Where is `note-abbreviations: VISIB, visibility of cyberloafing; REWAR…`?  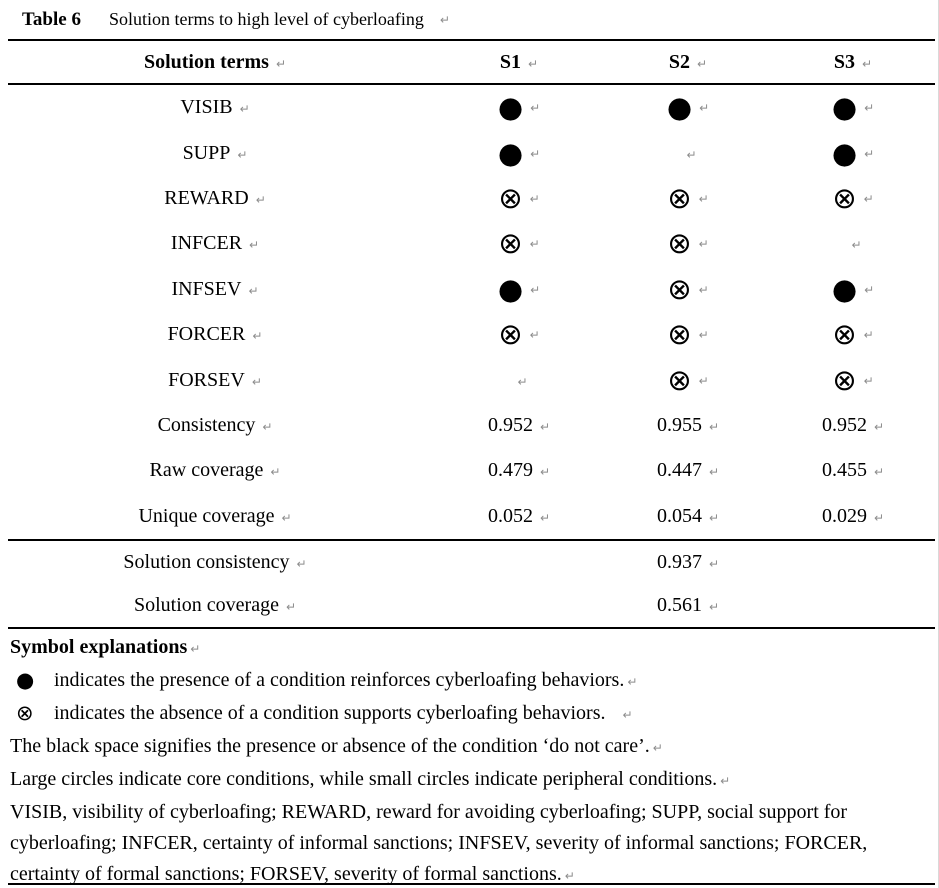
note-abbreviations: VISIB, visibility of cyberloafing; REWAR… is located at coordinates (439, 842).